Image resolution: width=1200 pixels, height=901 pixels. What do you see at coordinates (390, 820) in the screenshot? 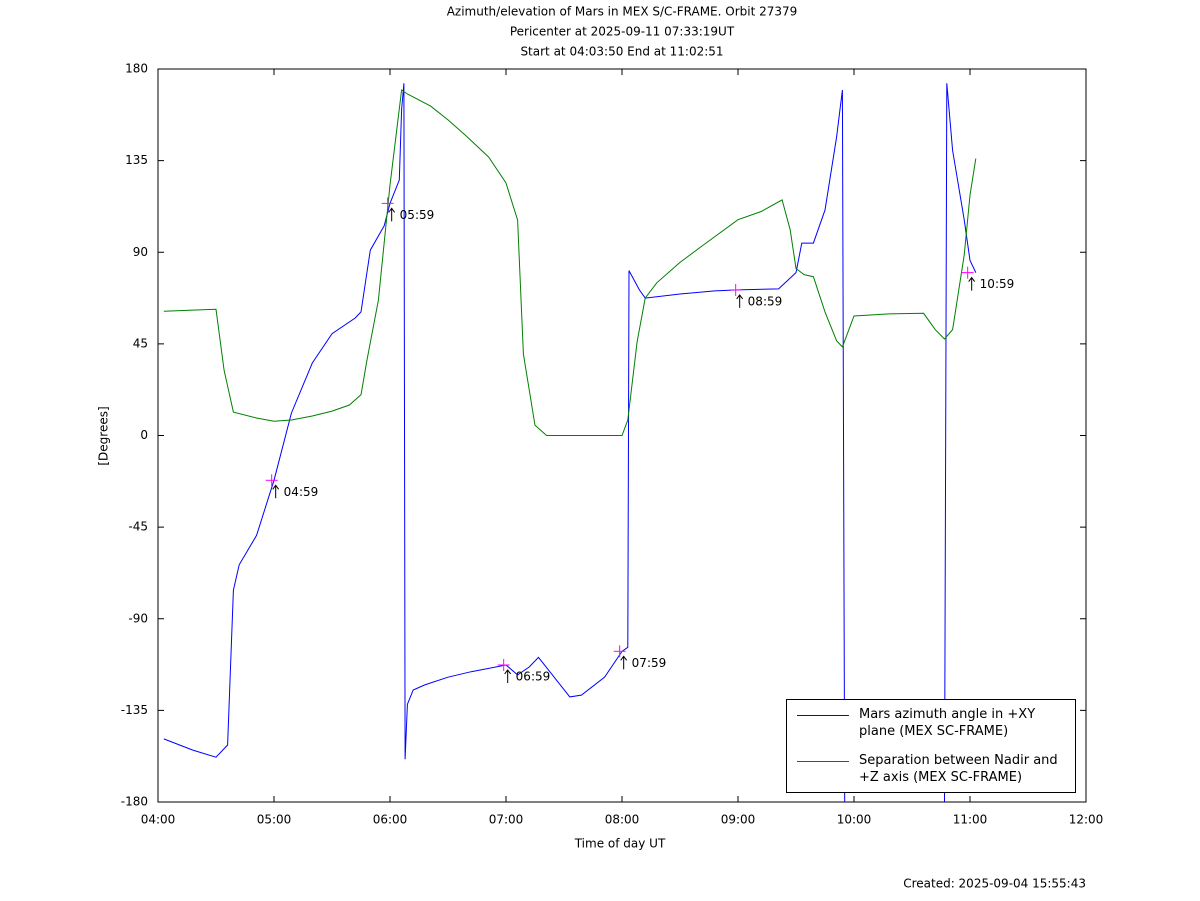
I see `x-tick-label: 06:00` at bounding box center [390, 820].